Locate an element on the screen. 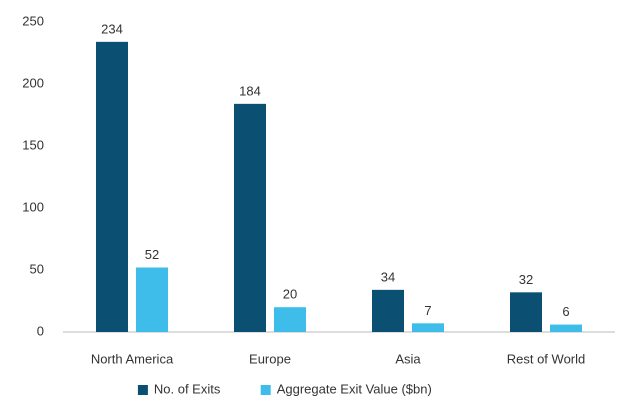 The height and width of the screenshot is (401, 618). y-tick-label: 200 is located at coordinates (33, 82).